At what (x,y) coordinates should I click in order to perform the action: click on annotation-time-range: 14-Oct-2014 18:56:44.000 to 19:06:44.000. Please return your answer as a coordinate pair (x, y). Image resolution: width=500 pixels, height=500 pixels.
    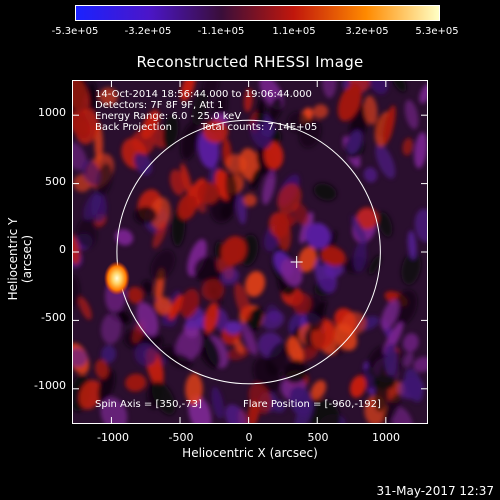
    Looking at the image, I should click on (203, 94).